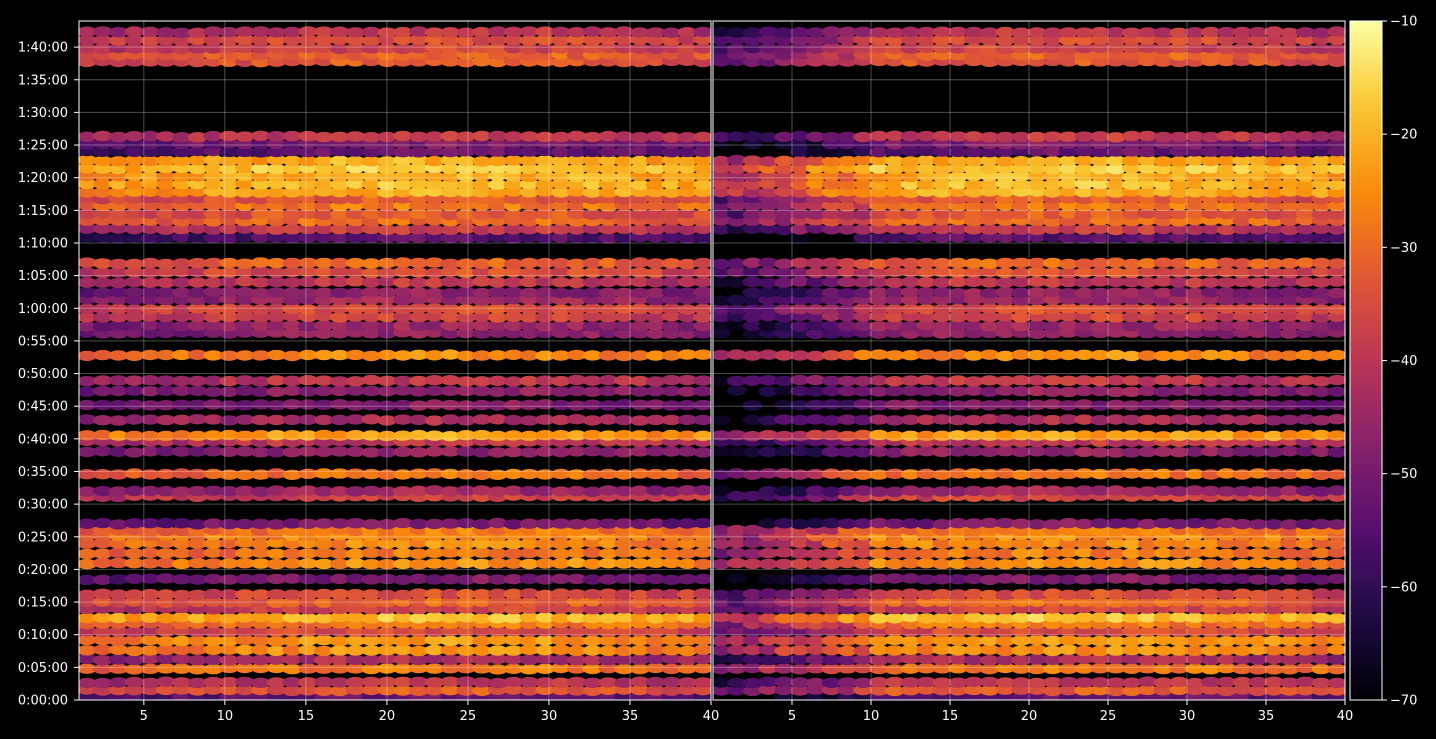 This screenshot has height=739, width=1436. Describe the element at coordinates (43, 146) in the screenshot. I see `y-tick-label: 1:25:00` at that location.